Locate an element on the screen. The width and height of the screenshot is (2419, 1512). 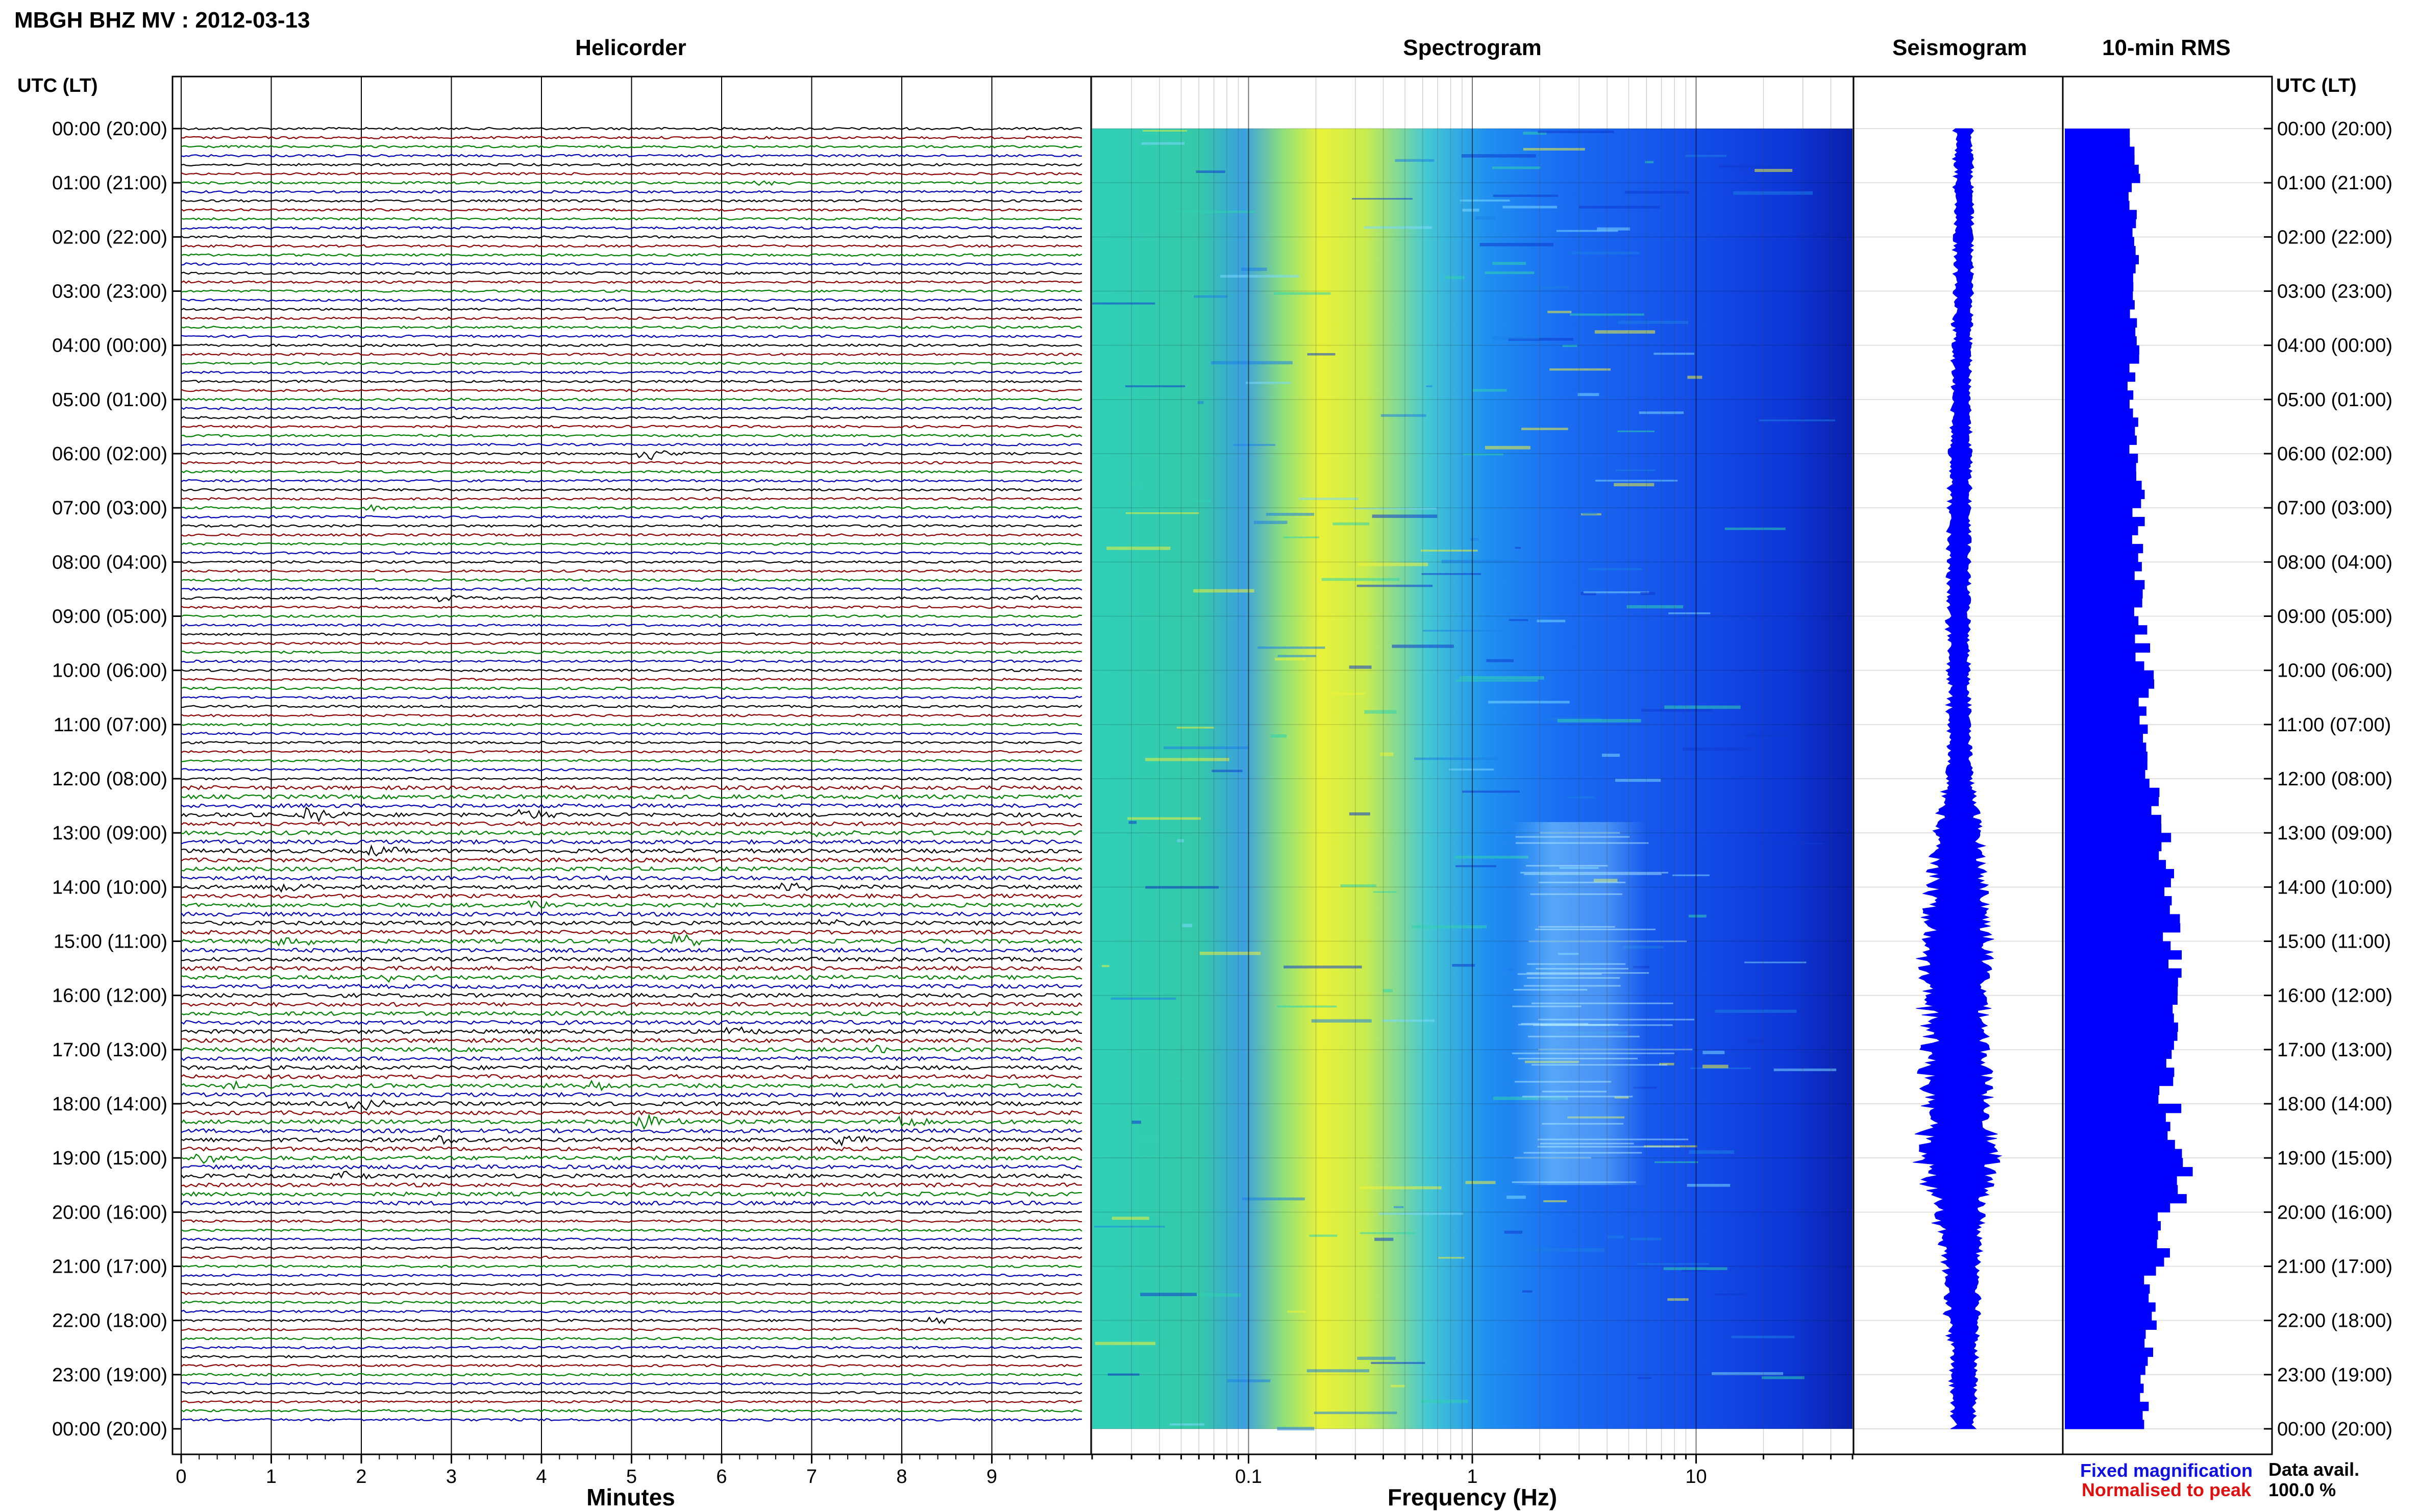
time-label-right: 04:00 (00:00) is located at coordinates (2334, 346).